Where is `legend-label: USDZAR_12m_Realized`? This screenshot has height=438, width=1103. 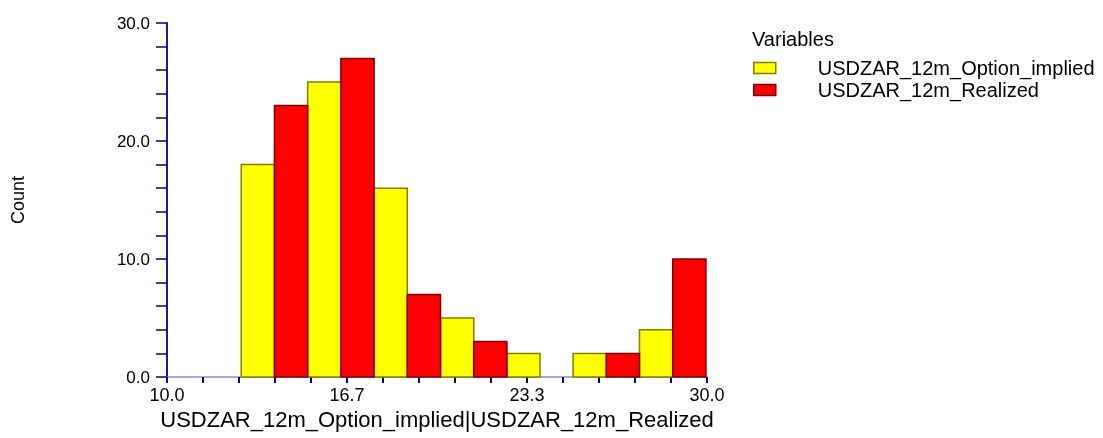
legend-label: USDZAR_12m_Realized is located at coordinates (928, 90).